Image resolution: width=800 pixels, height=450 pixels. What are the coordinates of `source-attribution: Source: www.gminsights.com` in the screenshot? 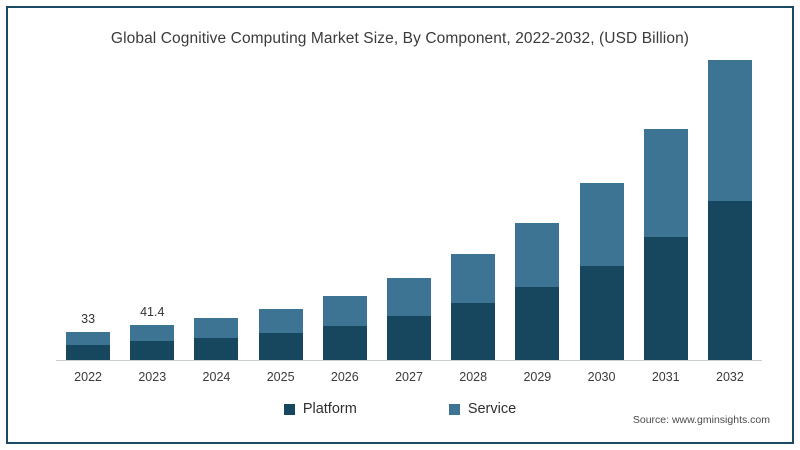 It's located at (701, 420).